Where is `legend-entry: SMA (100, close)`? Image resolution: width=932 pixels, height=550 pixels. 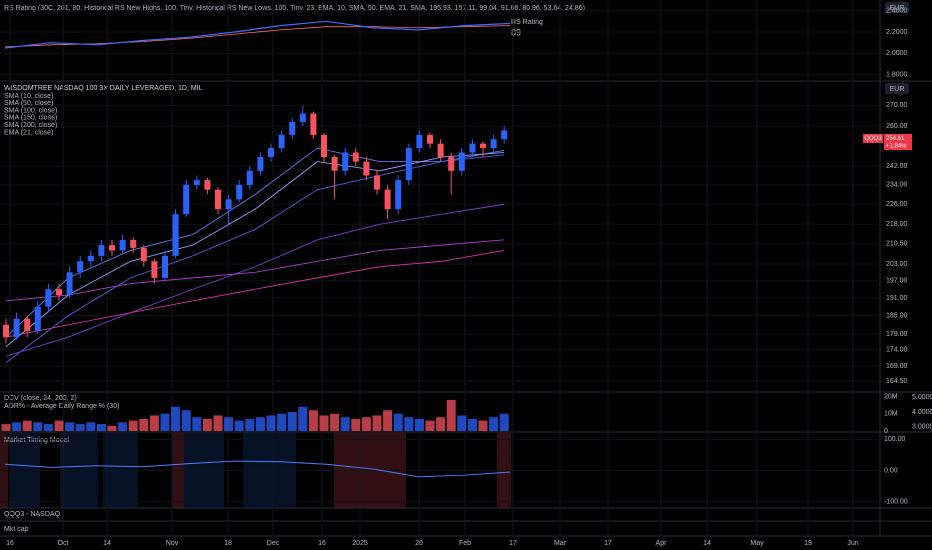 legend-entry: SMA (100, close) is located at coordinates (30, 110).